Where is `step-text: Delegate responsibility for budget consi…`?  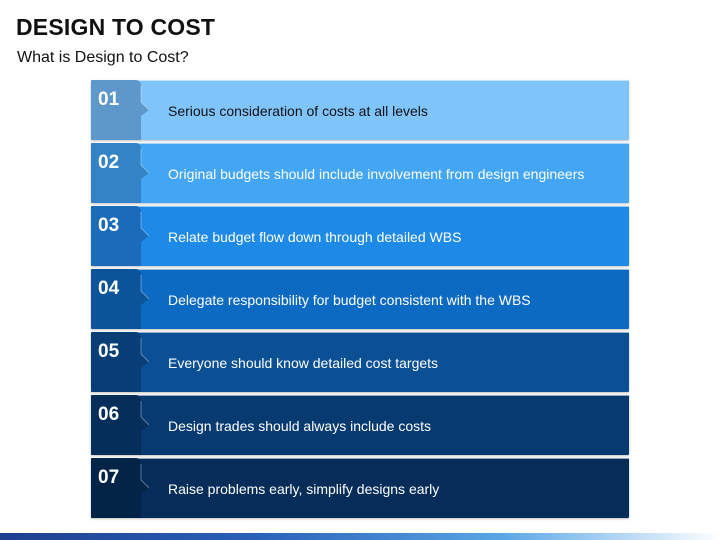 step-text: Delegate responsibility for budget consi… is located at coordinates (349, 300).